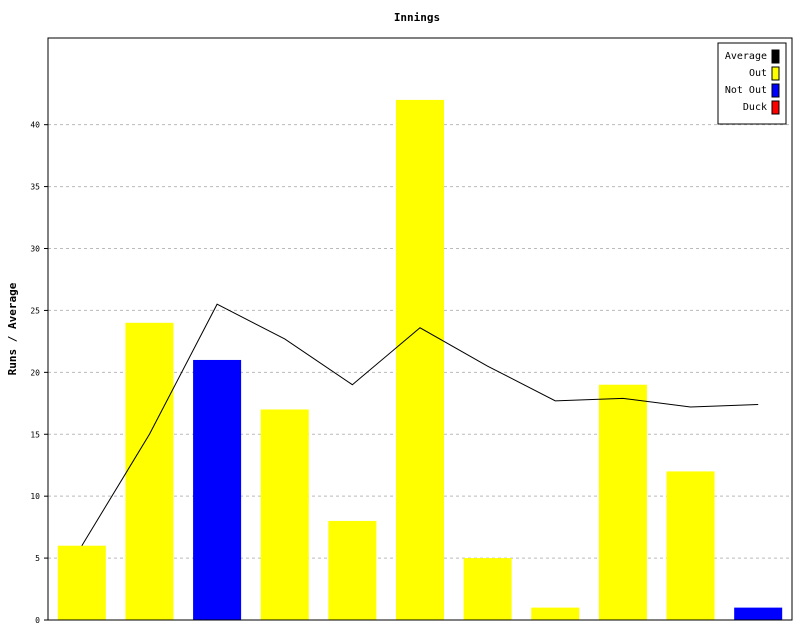  I want to click on y-tick-label: 30, so click(35, 249).